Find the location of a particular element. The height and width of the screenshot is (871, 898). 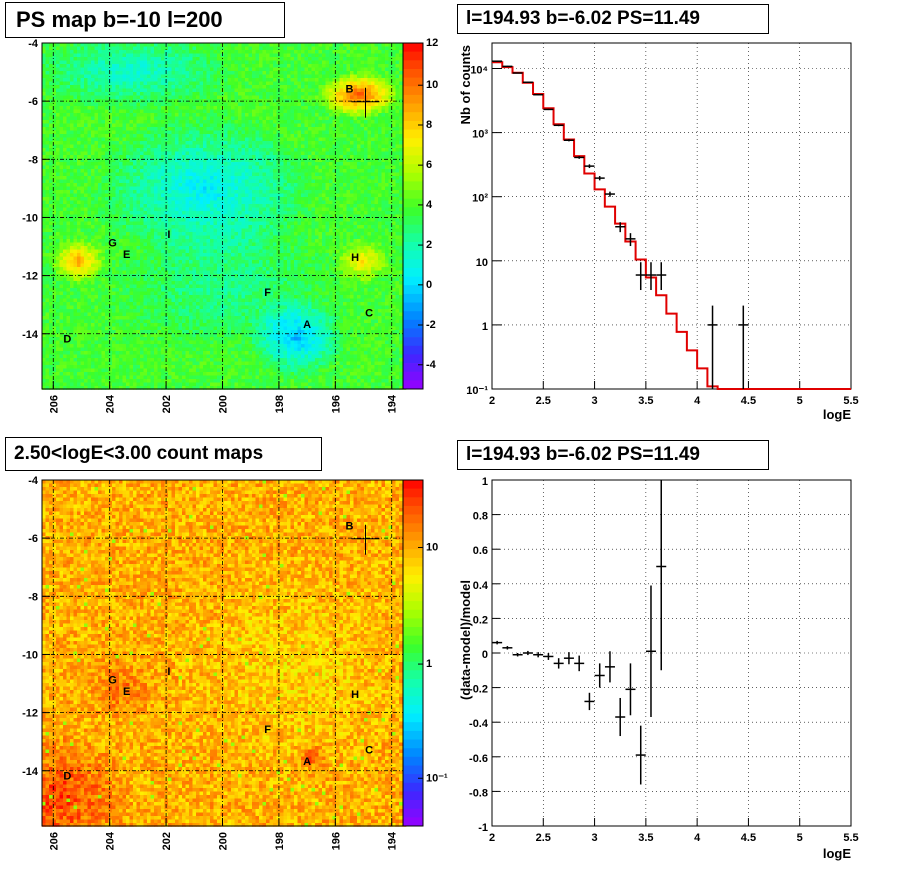

map1-title: PS map b=-10 l=200 is located at coordinates (145, 20).